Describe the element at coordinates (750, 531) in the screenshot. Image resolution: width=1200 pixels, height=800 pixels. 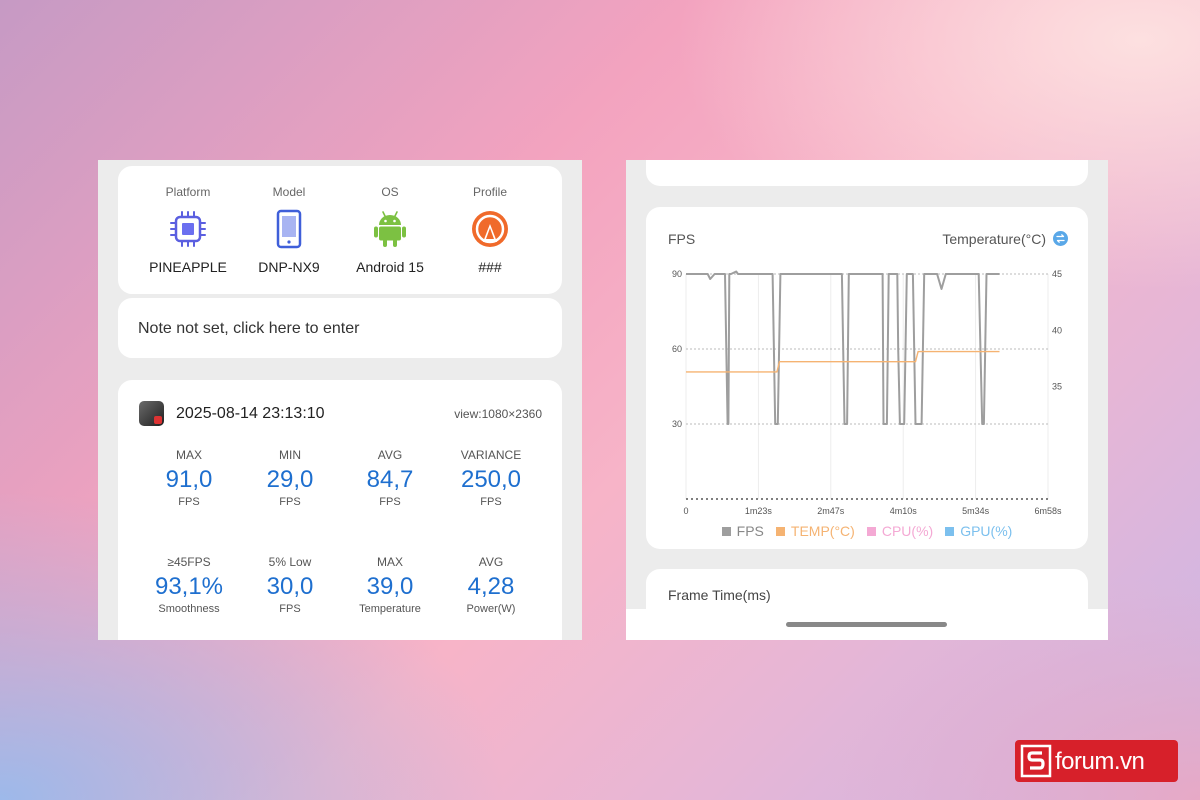
I see `legend-label: FPS` at that location.